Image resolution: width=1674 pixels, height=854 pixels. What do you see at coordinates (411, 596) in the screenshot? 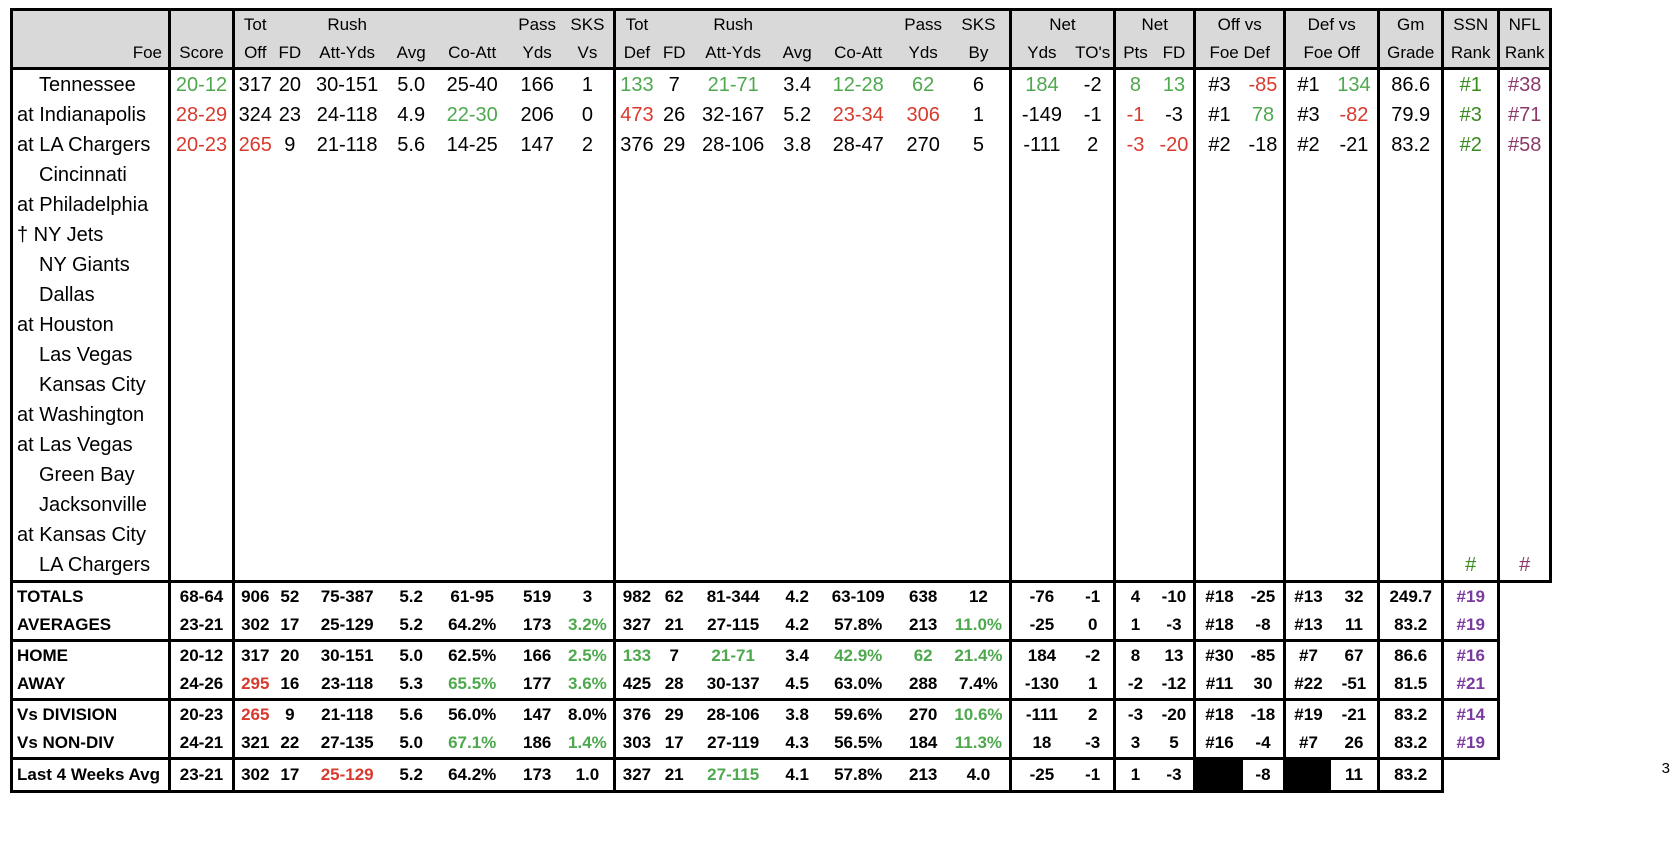
I see `rush-avg: 5.2` at bounding box center [411, 596].